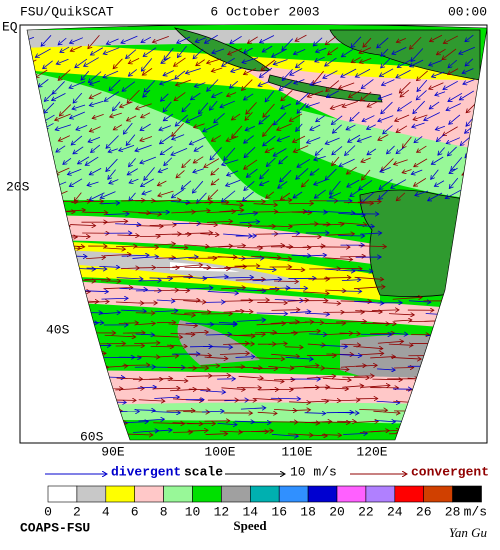  I want to click on colorbar-label: 16, so click(279, 511).